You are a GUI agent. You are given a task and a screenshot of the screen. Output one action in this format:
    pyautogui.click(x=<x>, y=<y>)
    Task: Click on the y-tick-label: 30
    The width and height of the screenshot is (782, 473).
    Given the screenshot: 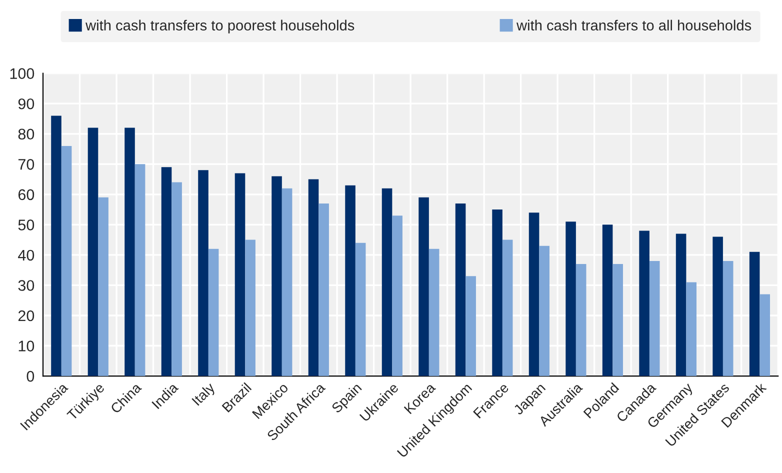 What is the action you would take?
    pyautogui.click(x=26, y=285)
    